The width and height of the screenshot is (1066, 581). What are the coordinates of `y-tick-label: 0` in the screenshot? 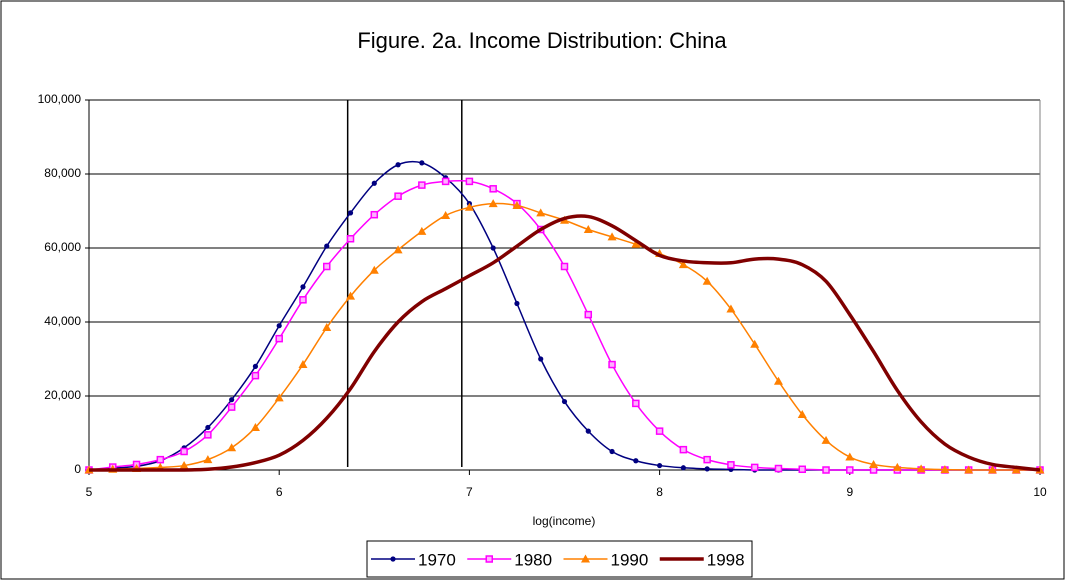 It's located at (77, 469).